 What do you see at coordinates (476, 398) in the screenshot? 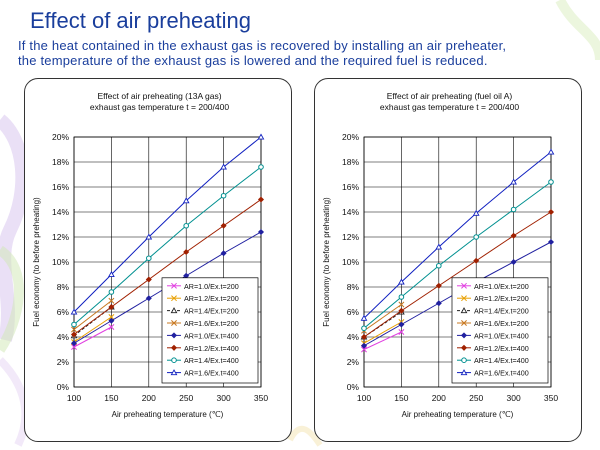
I see `x-tick-label: 250` at bounding box center [476, 398].